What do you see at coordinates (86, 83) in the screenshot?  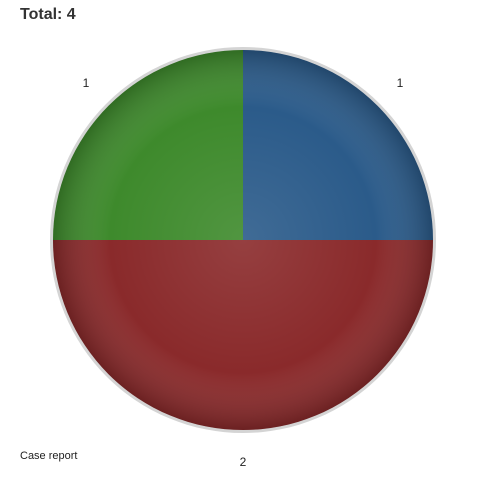 I see `pie-slice-label-2: 1` at bounding box center [86, 83].